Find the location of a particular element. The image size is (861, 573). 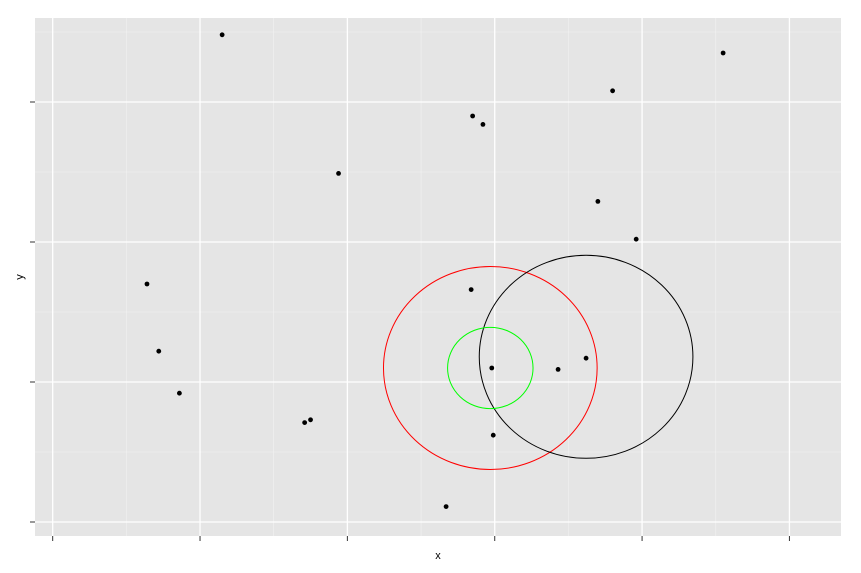

y-axis-title: y is located at coordinates (20, 277).